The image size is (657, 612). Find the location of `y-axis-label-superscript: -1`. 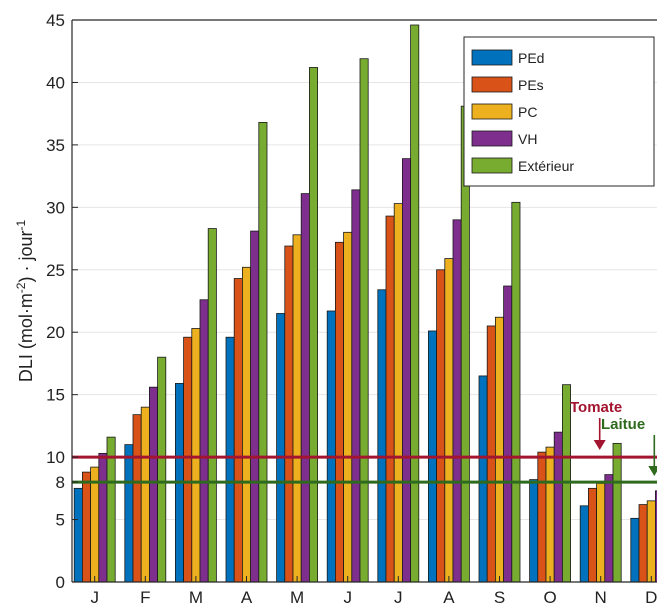

y-axis-label-superscript: -1 is located at coordinates (21, 224).